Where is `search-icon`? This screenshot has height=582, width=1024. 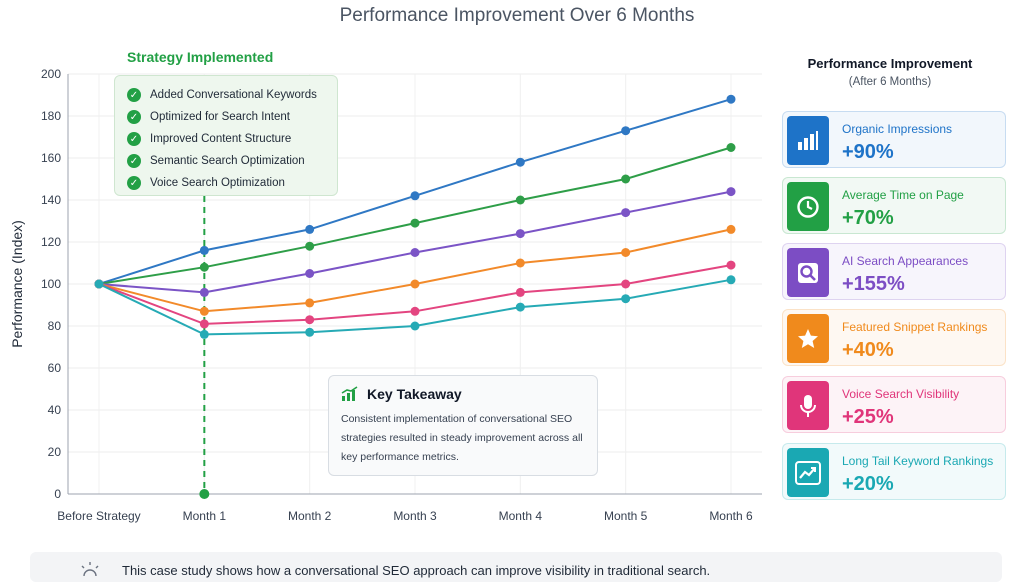
search-icon is located at coordinates (808, 272).